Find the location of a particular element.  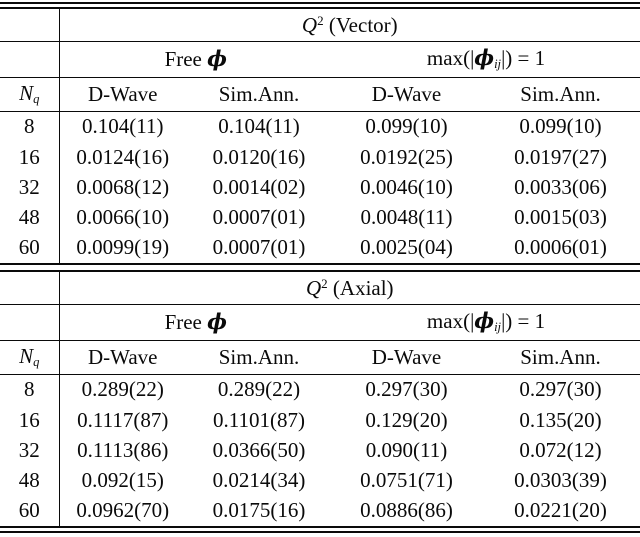

value-cell: 0.1113(86) is located at coordinates (123, 449).